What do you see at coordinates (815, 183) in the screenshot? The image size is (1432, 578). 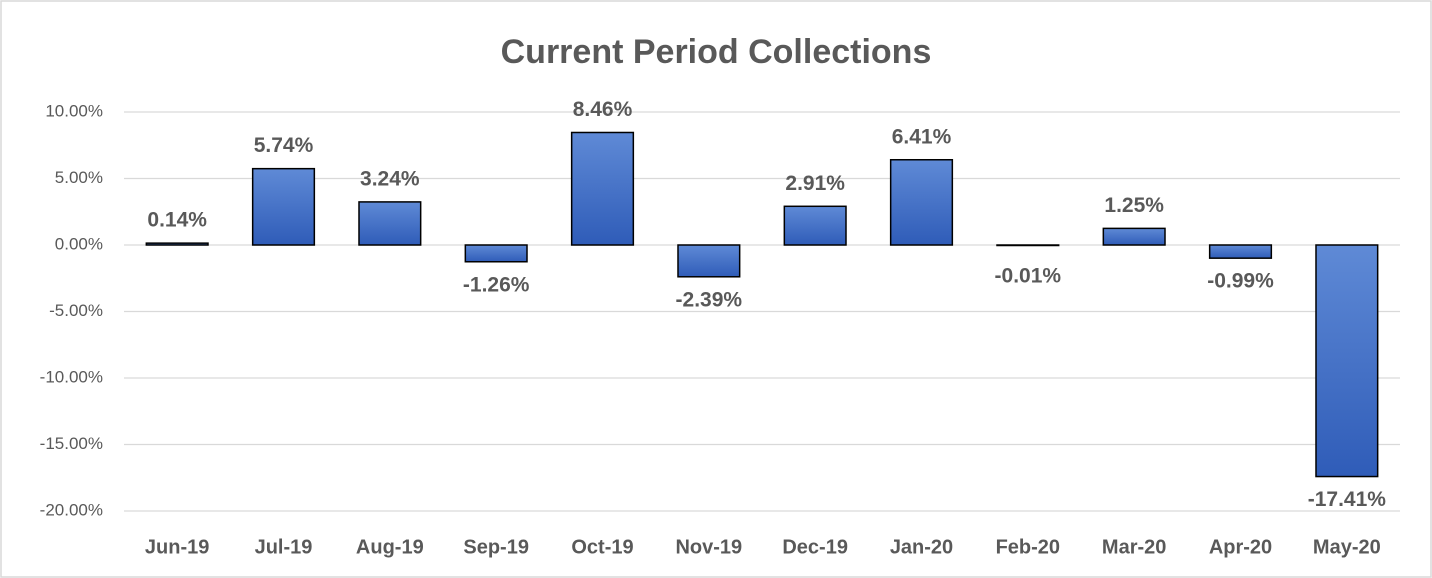 I see `value-label: 2.91%` at bounding box center [815, 183].